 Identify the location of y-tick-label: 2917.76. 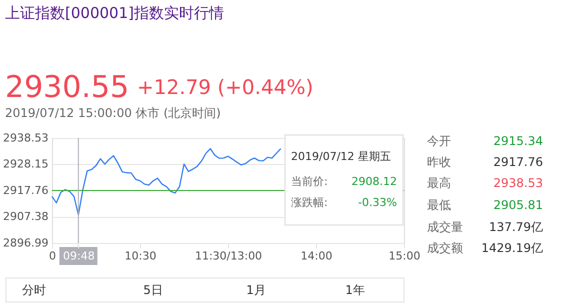
(25, 190).